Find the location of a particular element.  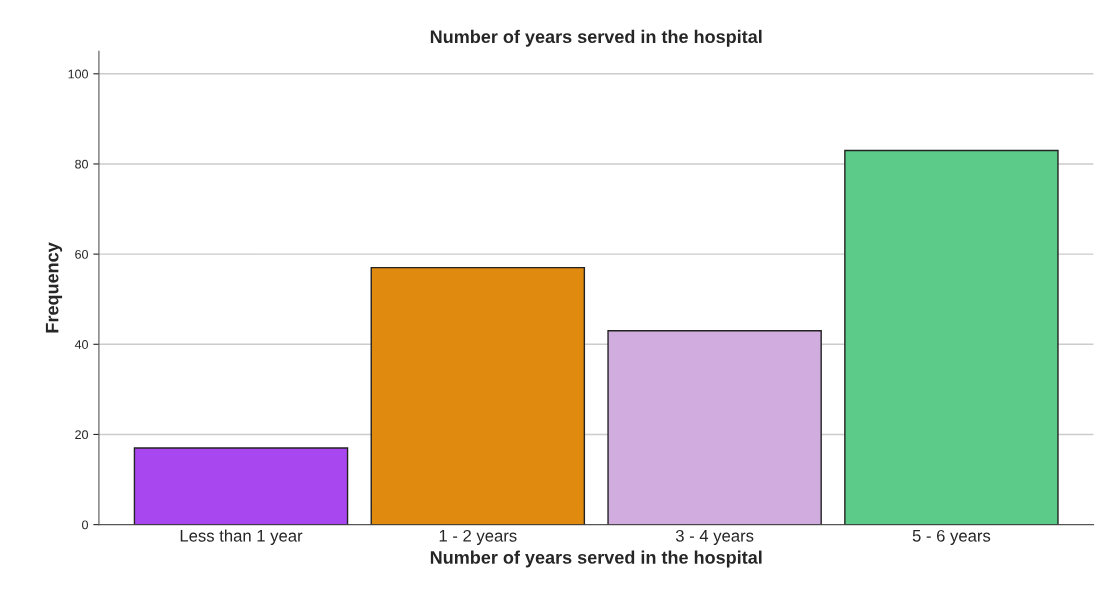

x-tick-label: Less than 1 year is located at coordinates (241, 537).